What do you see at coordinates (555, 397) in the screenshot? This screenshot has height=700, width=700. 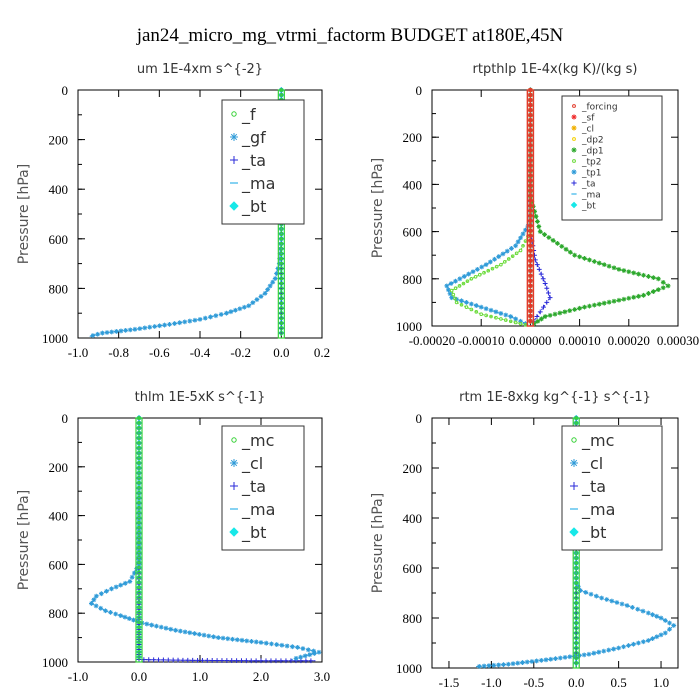 I see `panel-title: rtm 1E-8xkg kg^{-1} s^{-1}` at bounding box center [555, 397].